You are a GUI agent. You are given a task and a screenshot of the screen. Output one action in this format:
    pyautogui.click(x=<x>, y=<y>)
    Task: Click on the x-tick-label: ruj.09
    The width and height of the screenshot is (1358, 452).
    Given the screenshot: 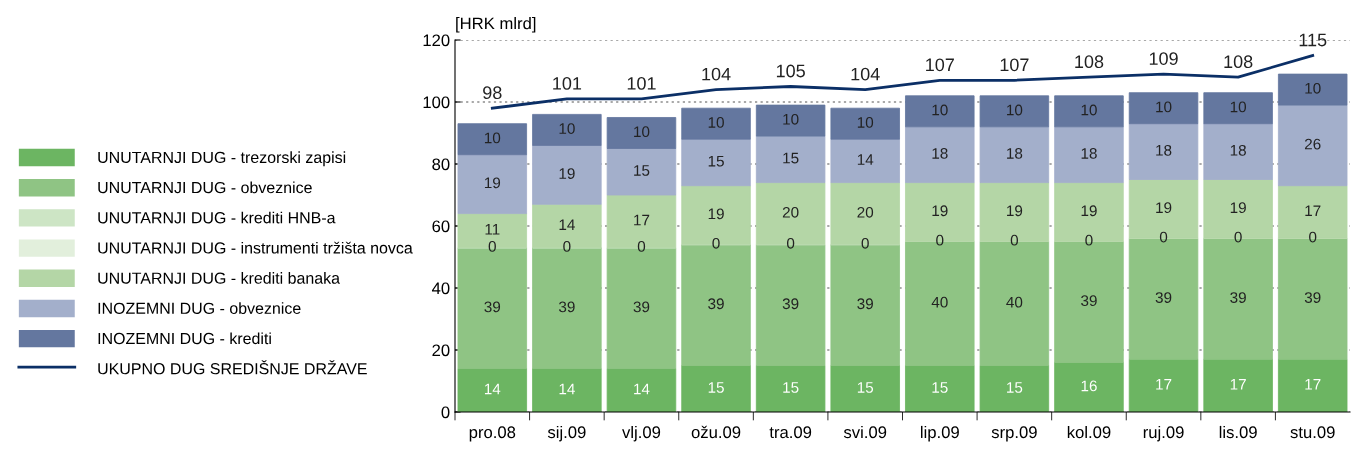 What is the action you would take?
    pyautogui.click(x=1163, y=433)
    